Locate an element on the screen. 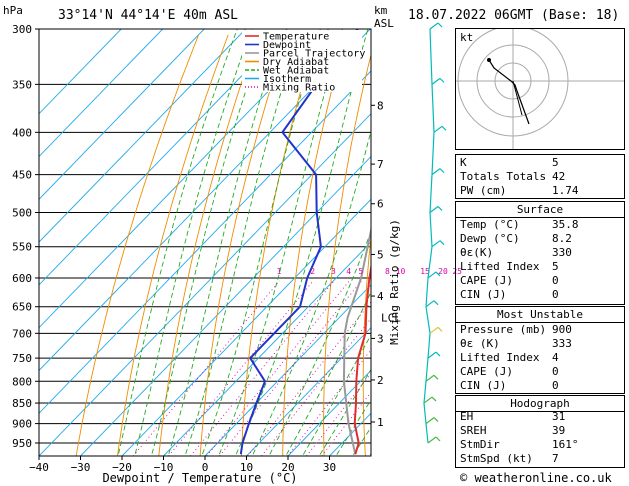  surface-row: θε(K) 330 is located at coordinates (516, 252).